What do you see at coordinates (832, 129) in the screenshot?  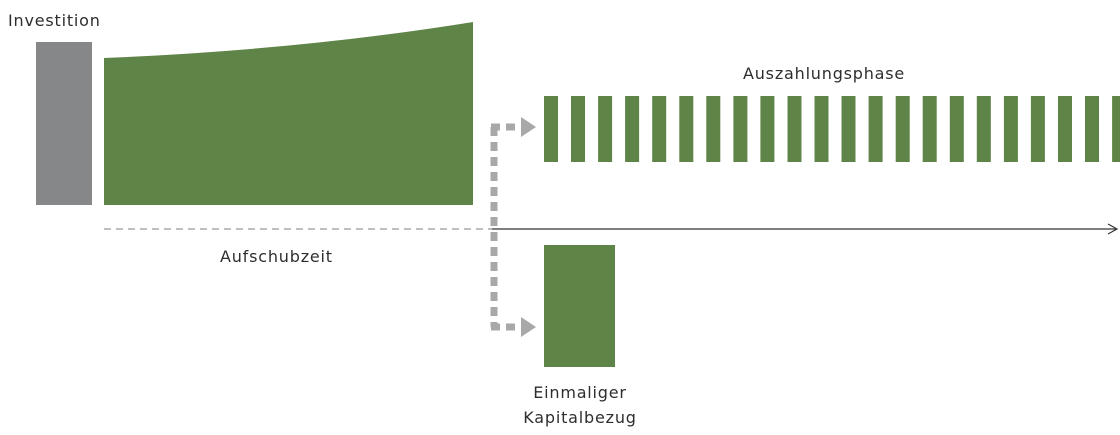 I see `payout-bars` at bounding box center [832, 129].